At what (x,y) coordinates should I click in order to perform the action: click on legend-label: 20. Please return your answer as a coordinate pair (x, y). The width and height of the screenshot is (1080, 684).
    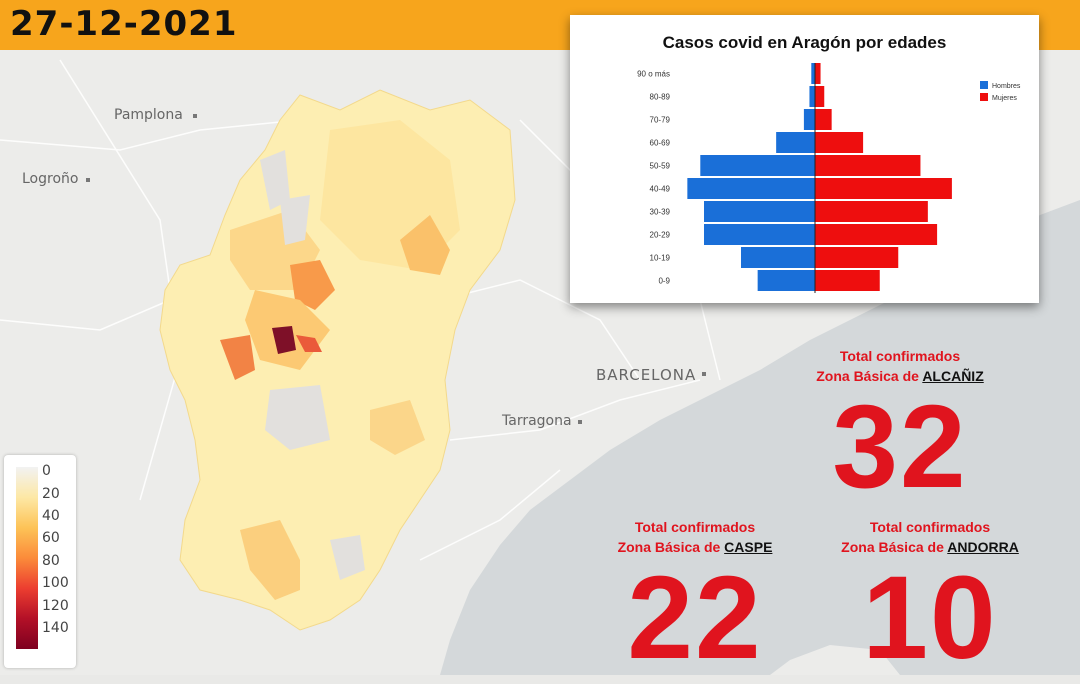
    Looking at the image, I should click on (51, 494).